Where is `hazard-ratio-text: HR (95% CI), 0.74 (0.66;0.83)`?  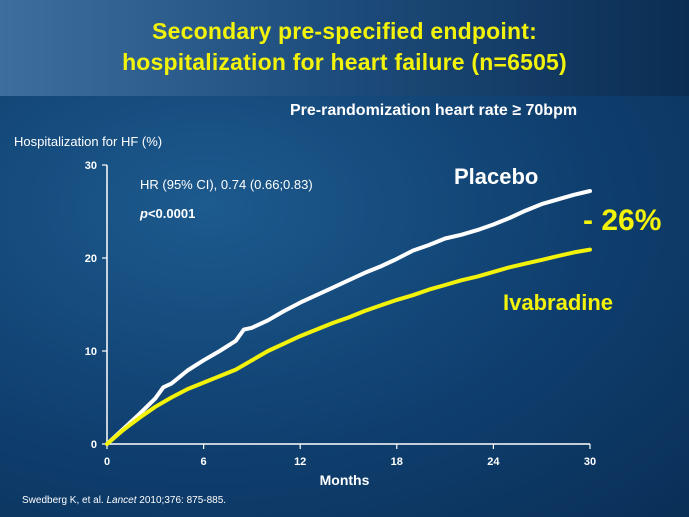 hazard-ratio-text: HR (95% CI), 0.74 (0.66;0.83) is located at coordinates (226, 184).